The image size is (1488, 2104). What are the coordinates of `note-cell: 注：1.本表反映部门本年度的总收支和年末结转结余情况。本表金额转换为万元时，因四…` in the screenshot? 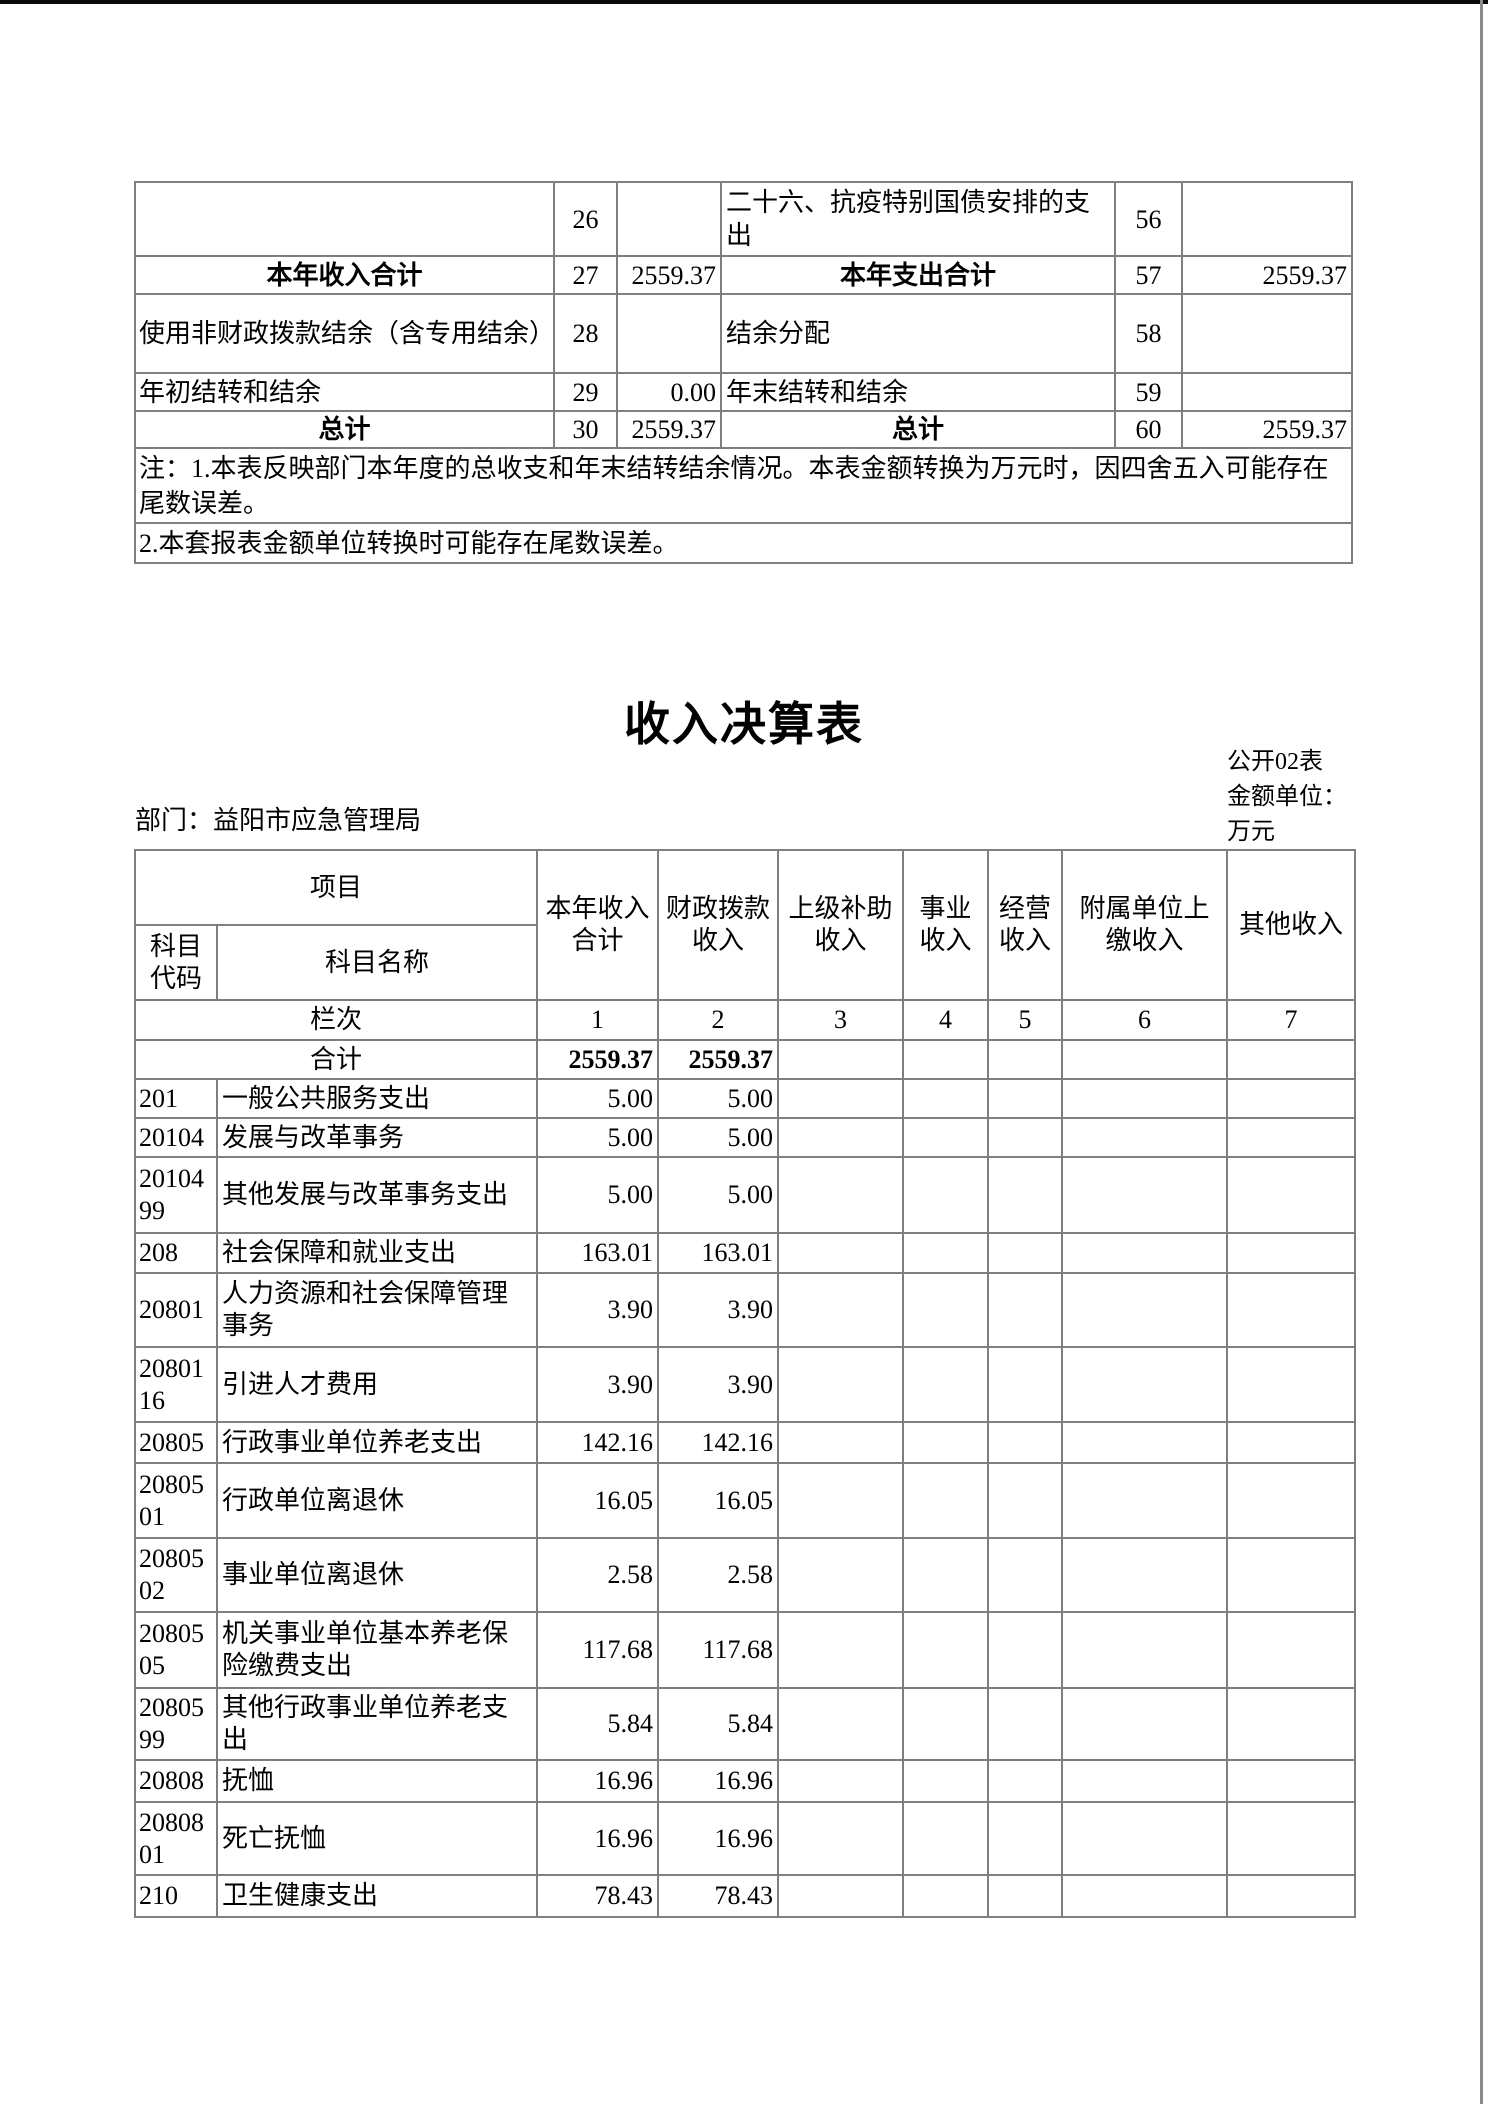 It's located at (743, 485).